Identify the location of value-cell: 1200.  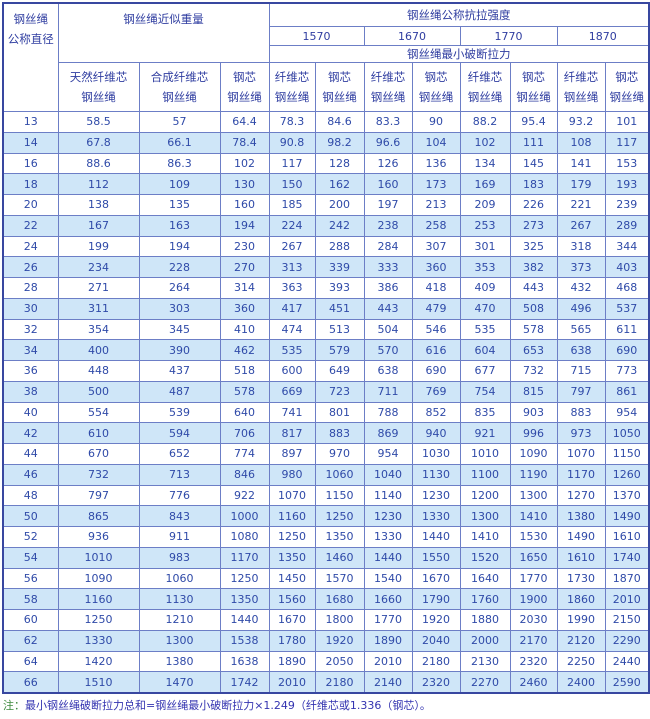
(485, 495).